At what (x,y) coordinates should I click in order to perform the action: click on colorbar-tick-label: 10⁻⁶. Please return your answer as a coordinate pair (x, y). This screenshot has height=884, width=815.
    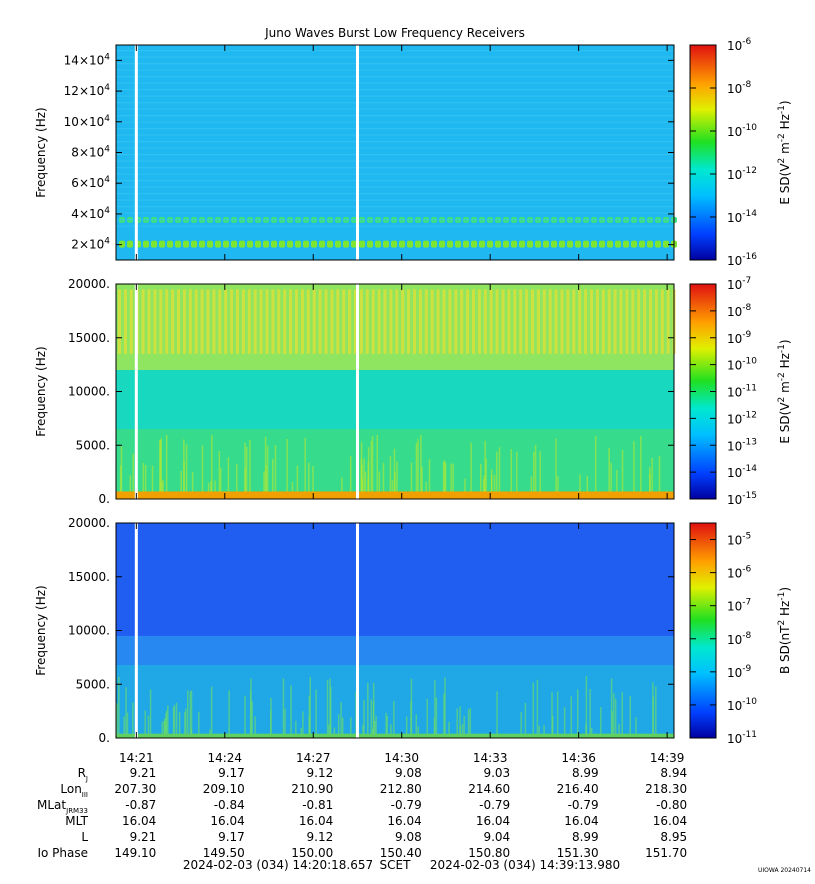
    Looking at the image, I should click on (739, 45).